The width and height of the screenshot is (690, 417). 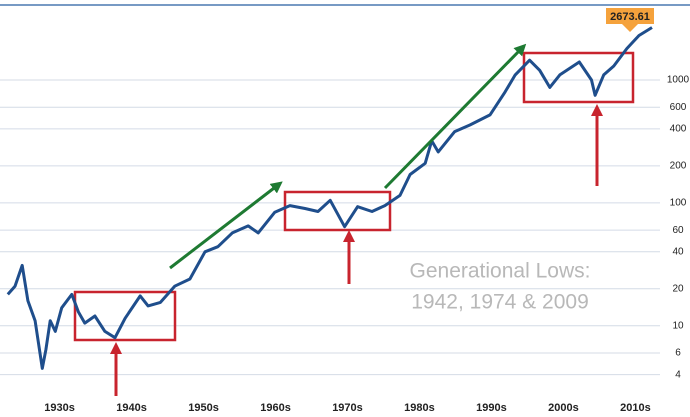 What do you see at coordinates (678, 374) in the screenshot?
I see `y-tick-label: 4` at bounding box center [678, 374].